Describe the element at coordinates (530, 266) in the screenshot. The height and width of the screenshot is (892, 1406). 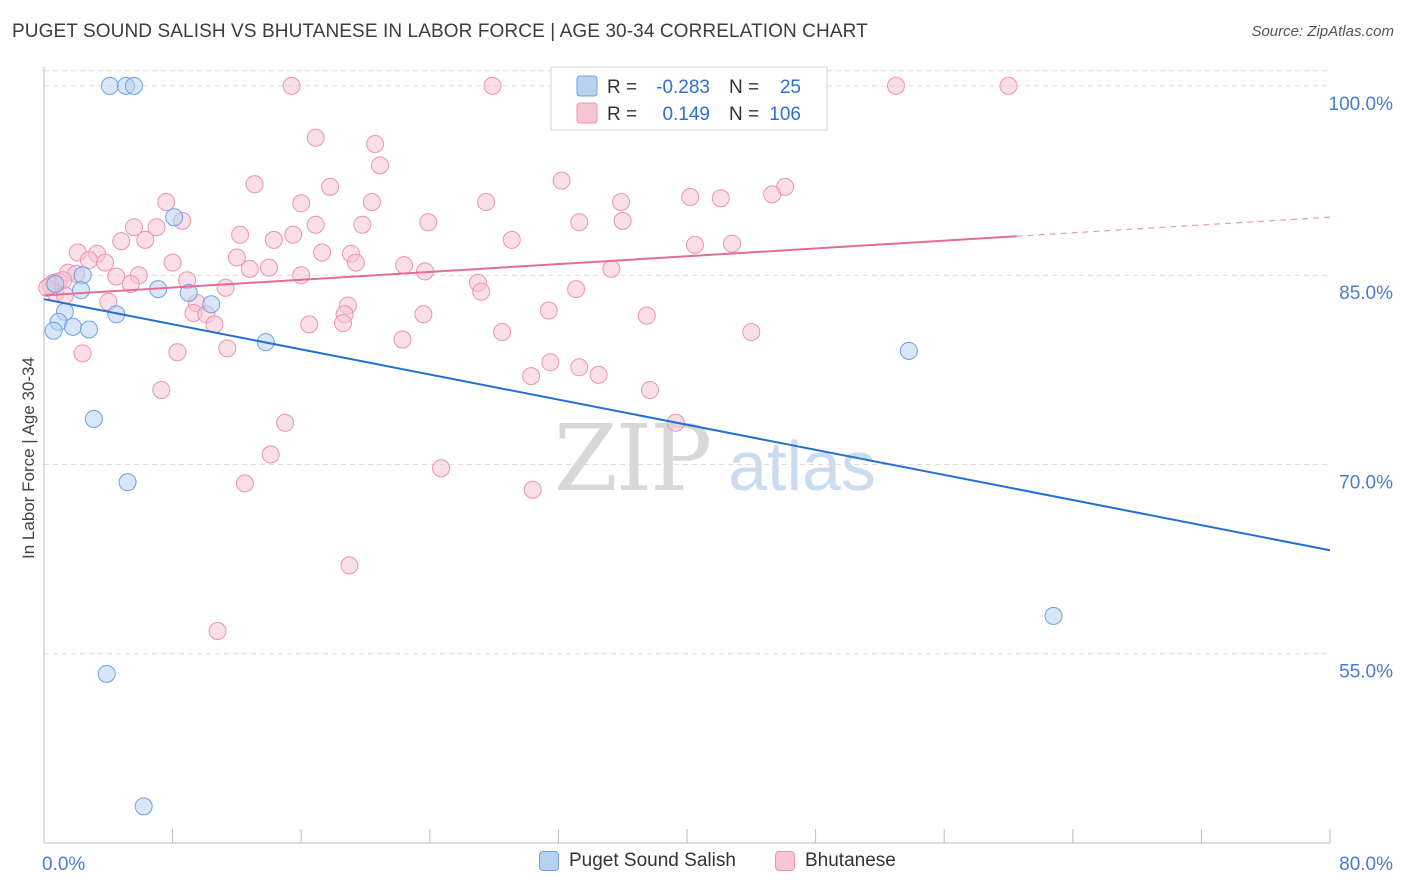
I see `bhutanese-trend-line` at that location.